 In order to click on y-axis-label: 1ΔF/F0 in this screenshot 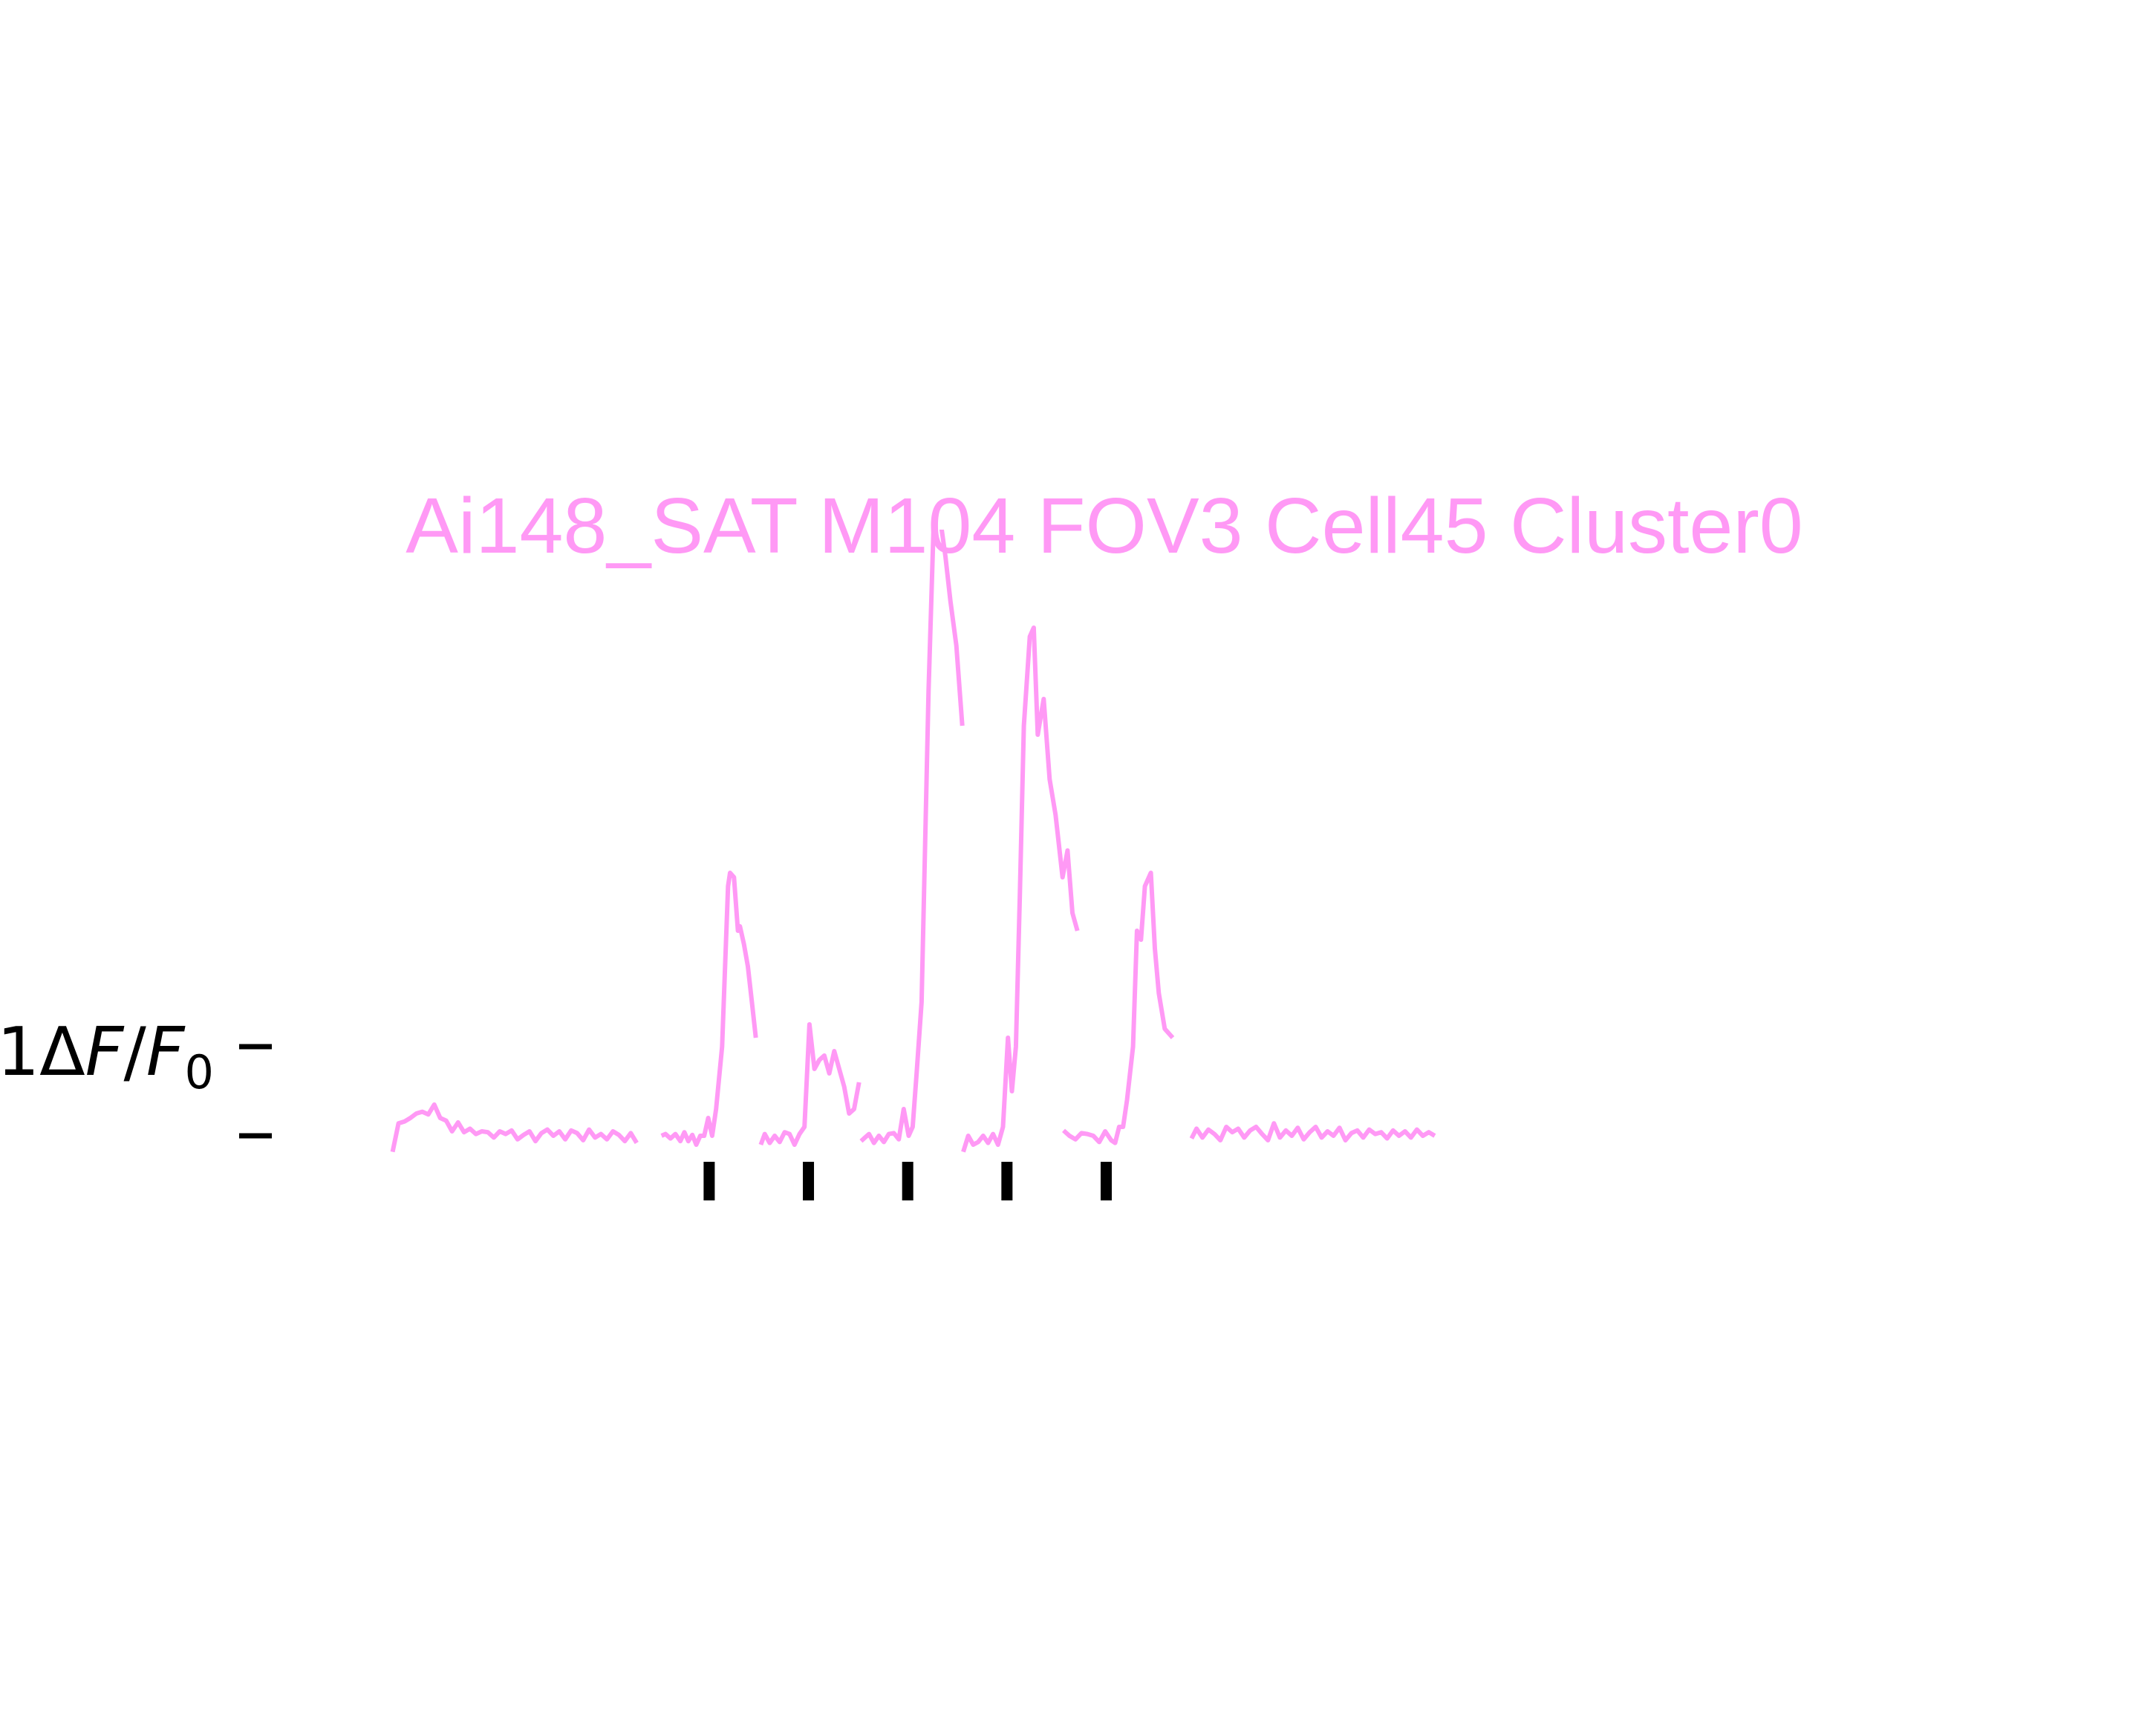, I will do `click(107, 1056)`.